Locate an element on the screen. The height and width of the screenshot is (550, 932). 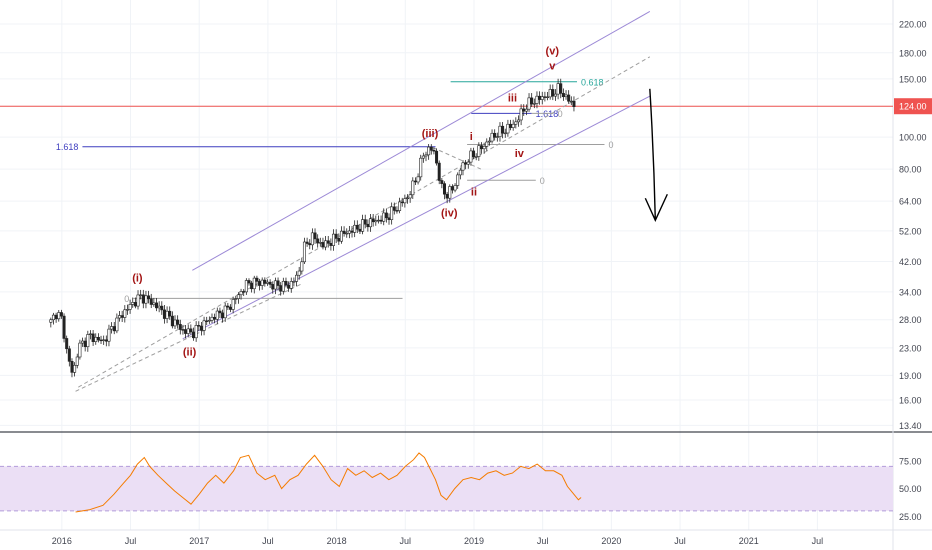
rsi-pane is located at coordinates (446, 482).